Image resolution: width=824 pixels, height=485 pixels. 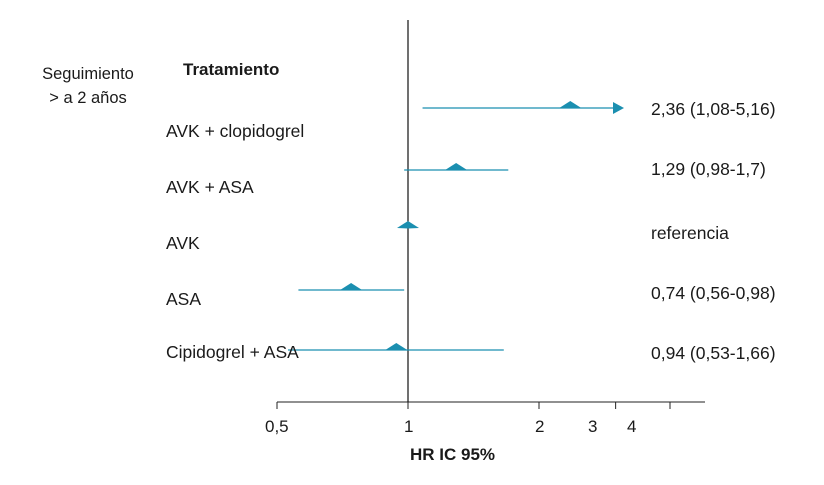 What do you see at coordinates (210, 187) in the screenshot?
I see `row-label: AVK + ASA` at bounding box center [210, 187].